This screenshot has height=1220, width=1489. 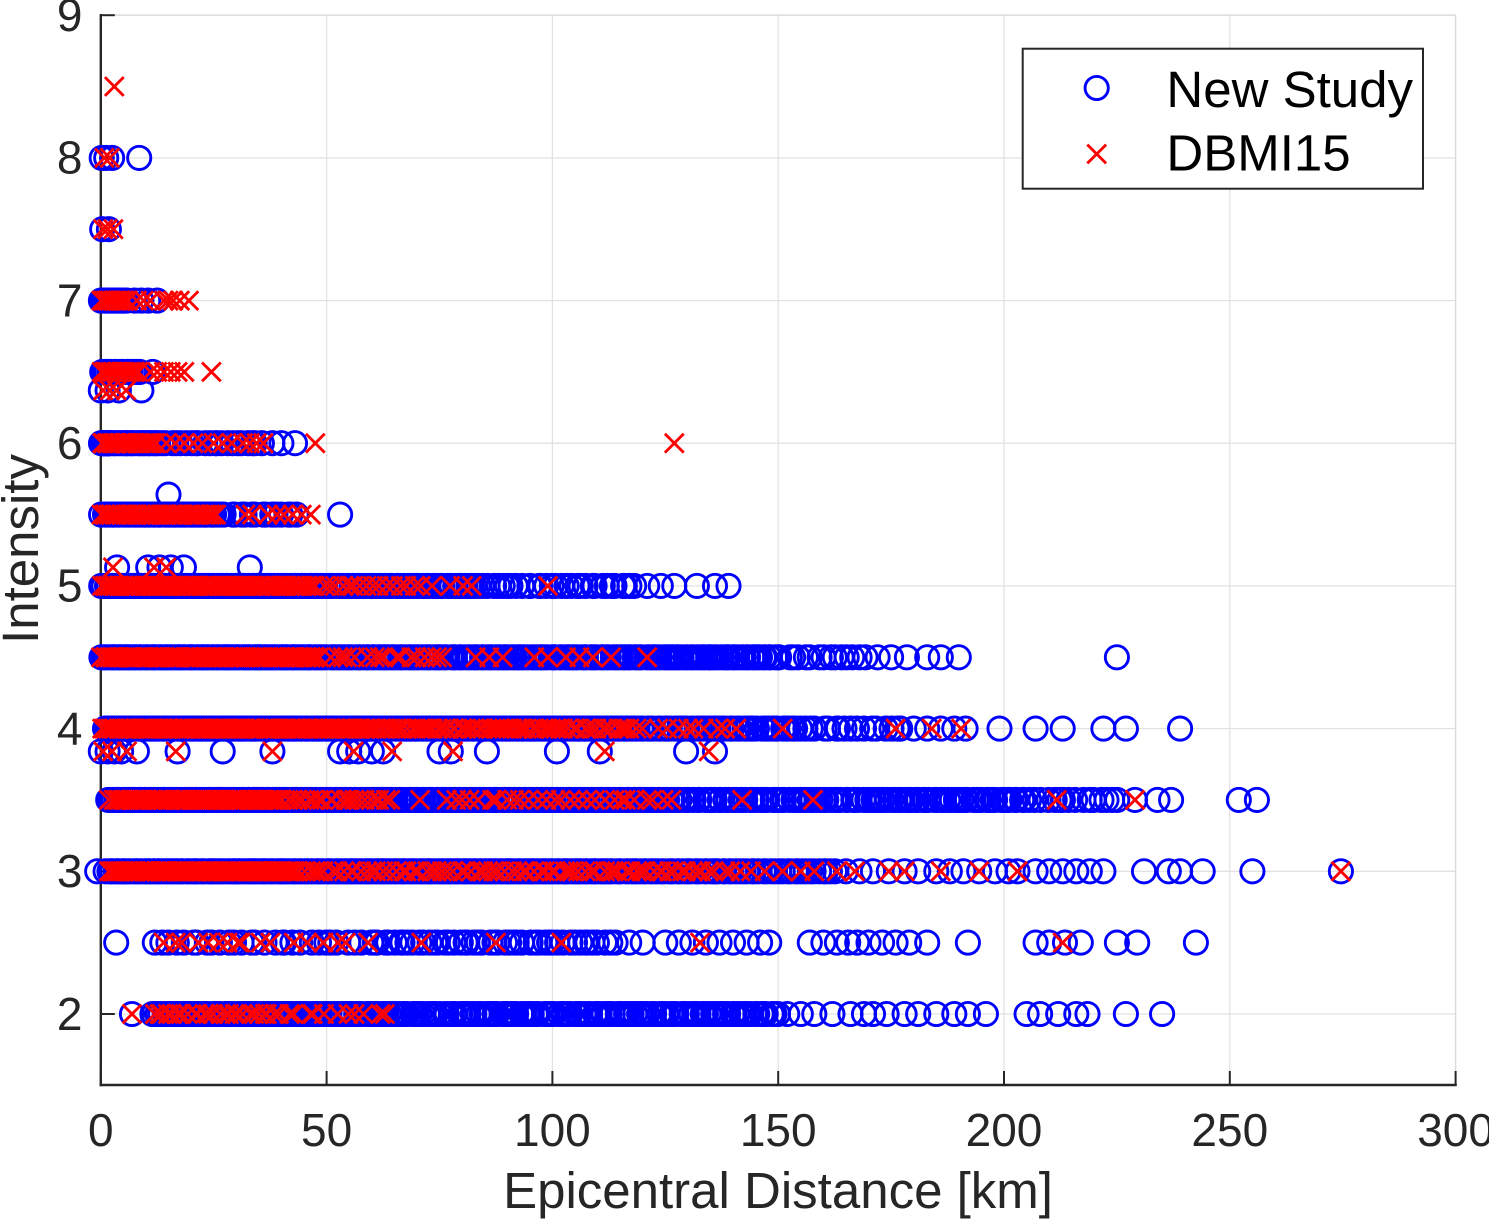 What do you see at coordinates (70, 443) in the screenshot?
I see `svg-text: 6` at bounding box center [70, 443].